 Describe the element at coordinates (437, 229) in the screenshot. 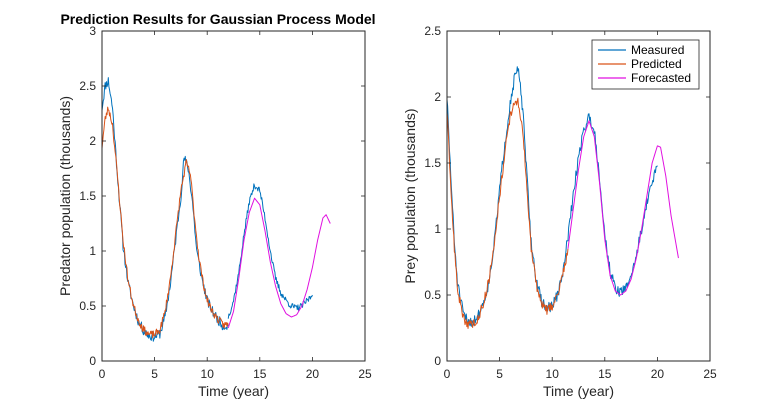

I see `prey-y-tick-label: 1` at that location.